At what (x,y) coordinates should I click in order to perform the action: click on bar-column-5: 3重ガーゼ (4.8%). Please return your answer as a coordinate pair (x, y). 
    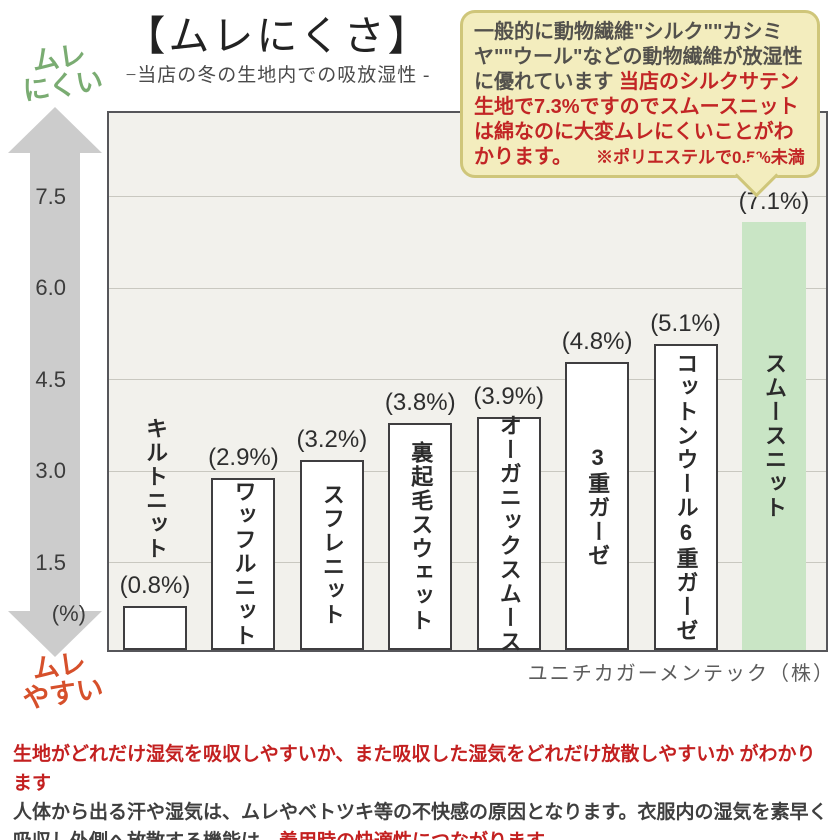
    Looking at the image, I should click on (597, 381).